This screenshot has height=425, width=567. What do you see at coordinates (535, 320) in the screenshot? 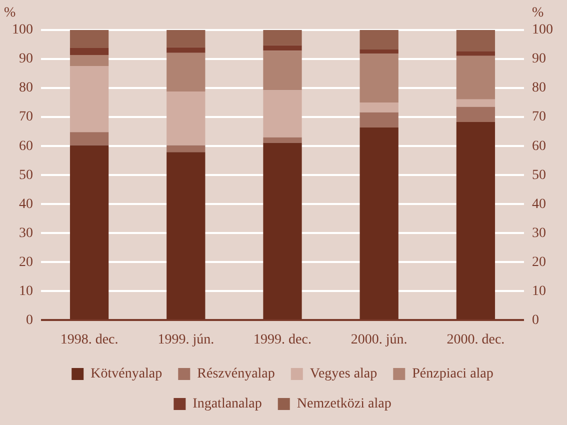
I see `y2-tick-label: 0` at bounding box center [535, 320].